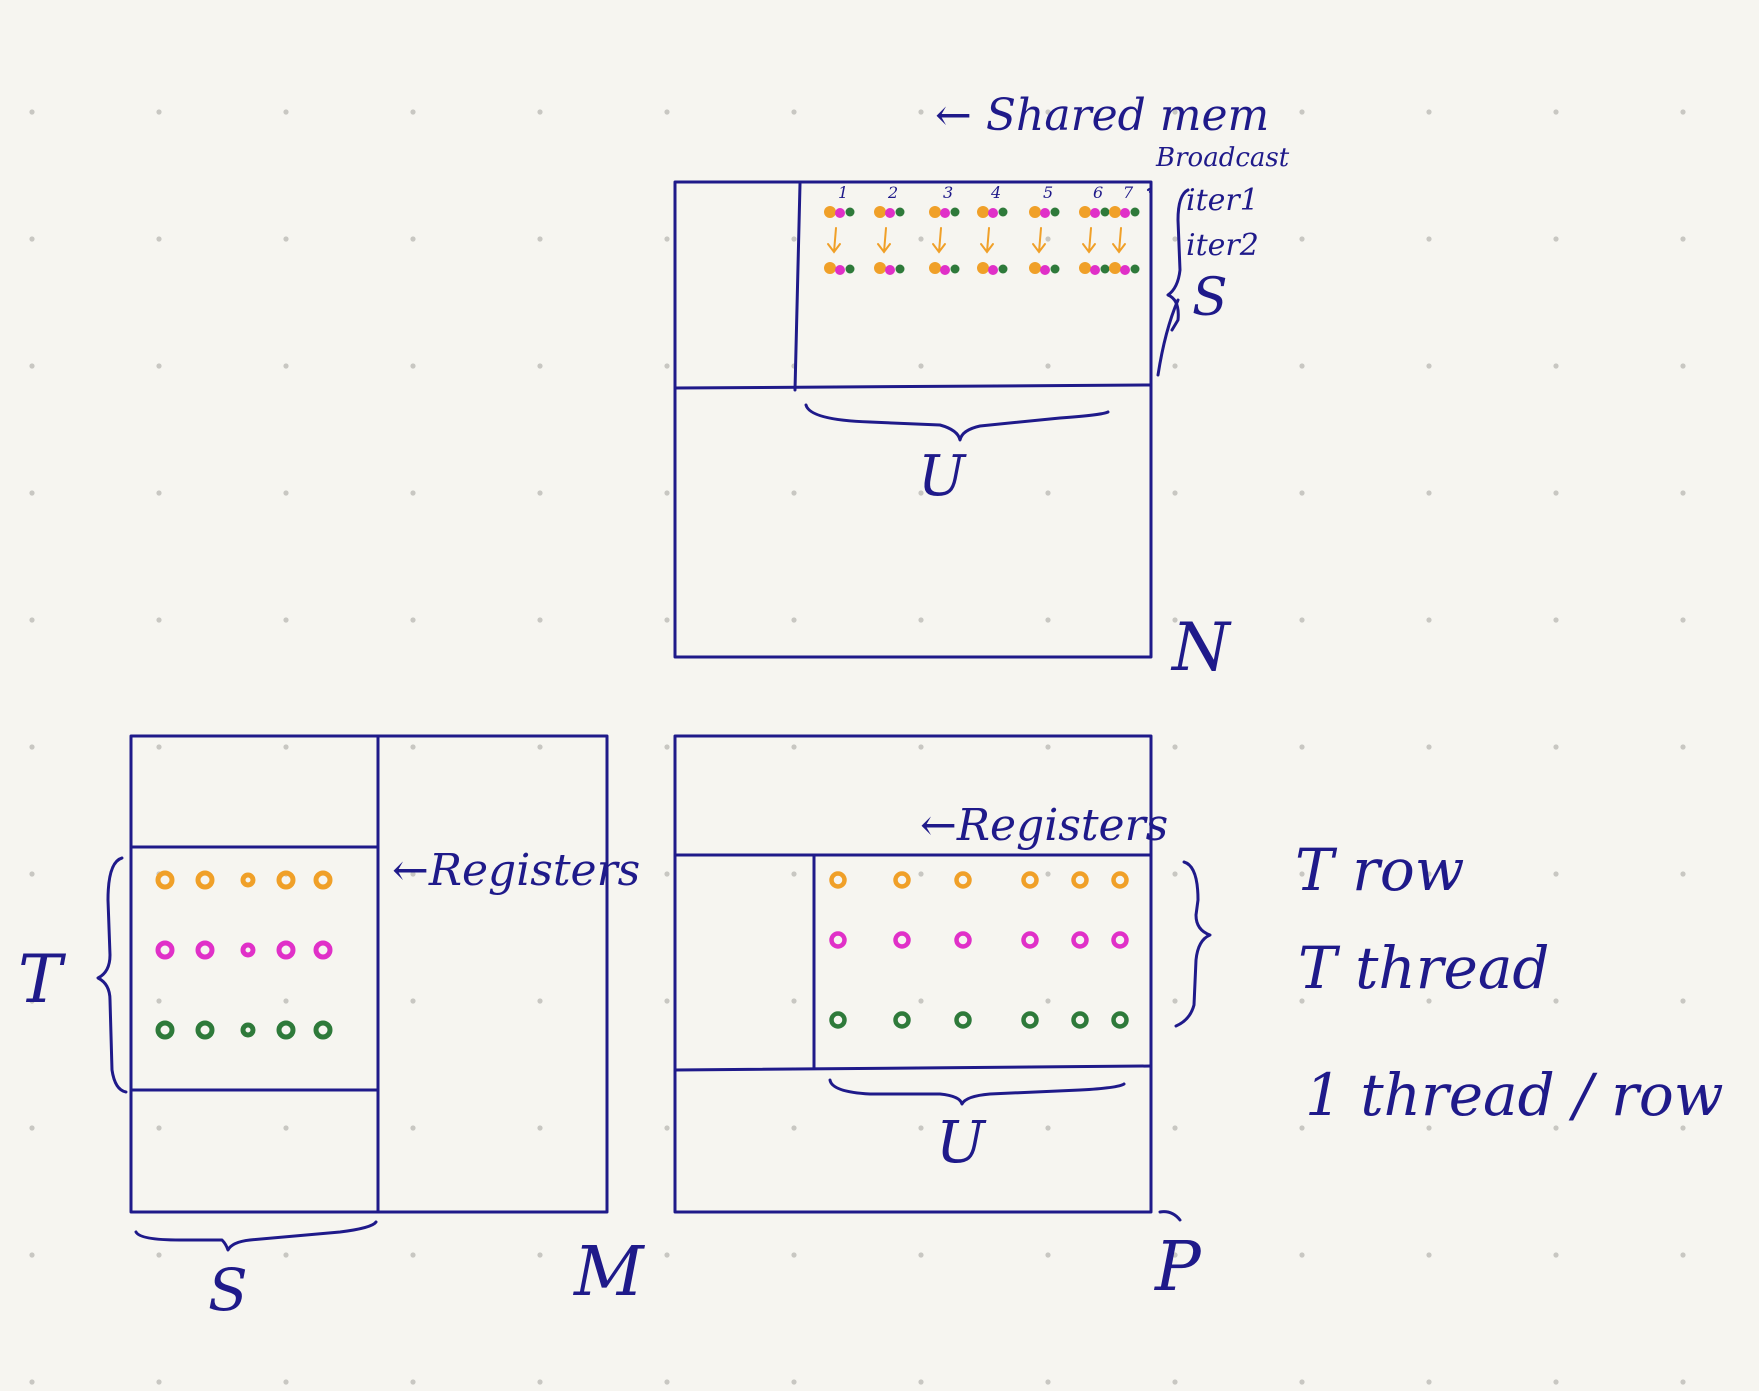 Image resolution: width=1759 pixels, height=1391 pixels. Describe the element at coordinates (1509, 982) in the screenshot. I see `notes: T row T thread 1 thread / row` at that location.